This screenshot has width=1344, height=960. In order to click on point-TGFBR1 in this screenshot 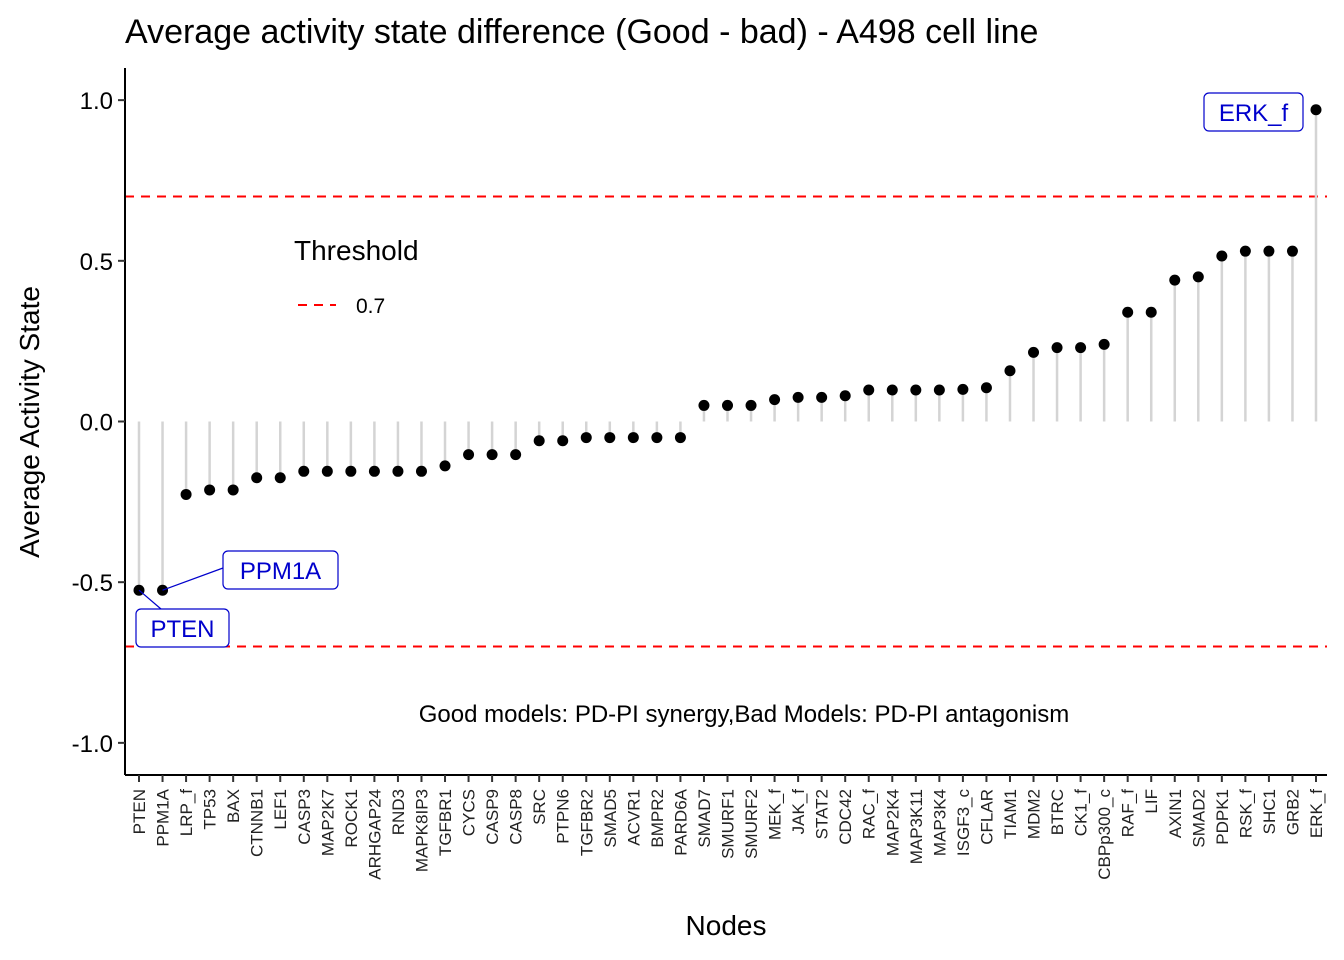, I will do `click(445, 466)`.